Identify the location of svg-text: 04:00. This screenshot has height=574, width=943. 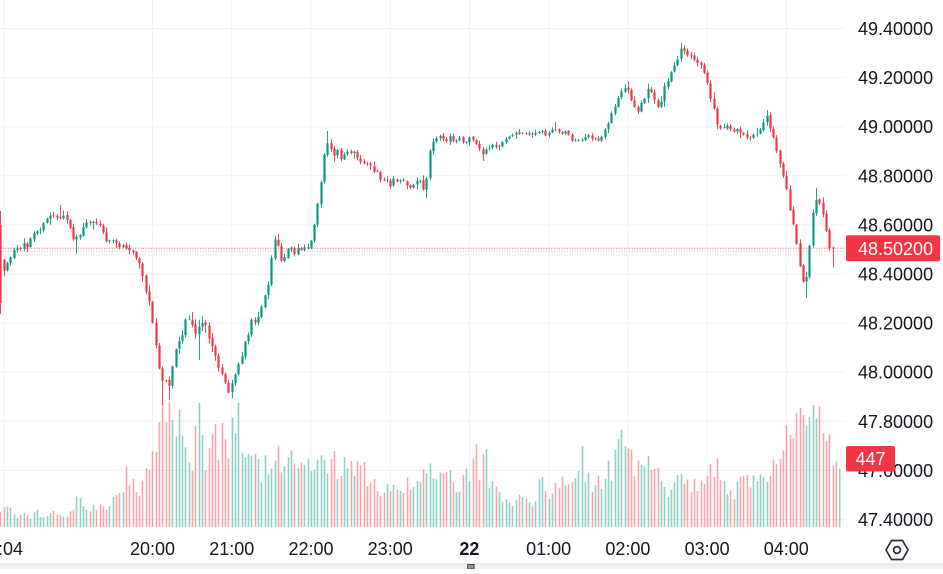
(786, 549).